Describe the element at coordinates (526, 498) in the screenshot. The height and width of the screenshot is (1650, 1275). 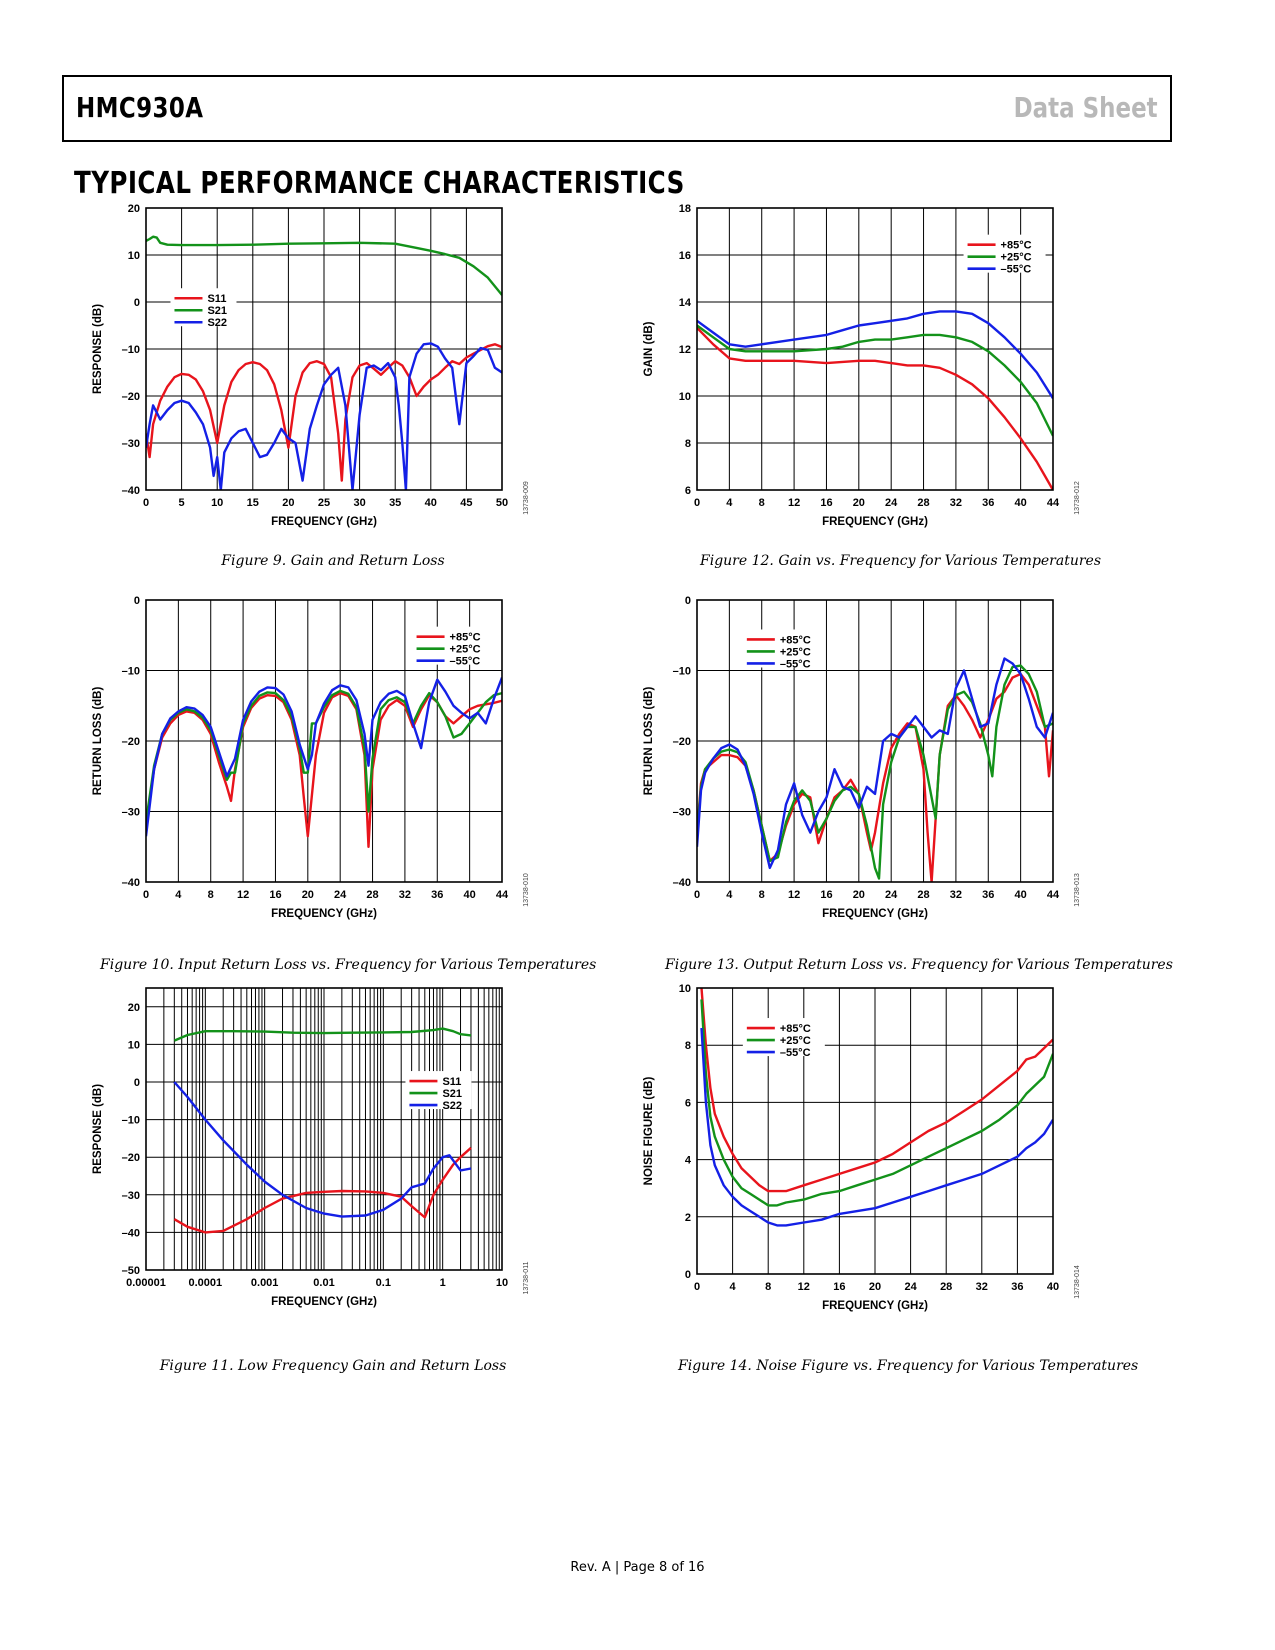
I see `figure-code: 13738-009` at that location.